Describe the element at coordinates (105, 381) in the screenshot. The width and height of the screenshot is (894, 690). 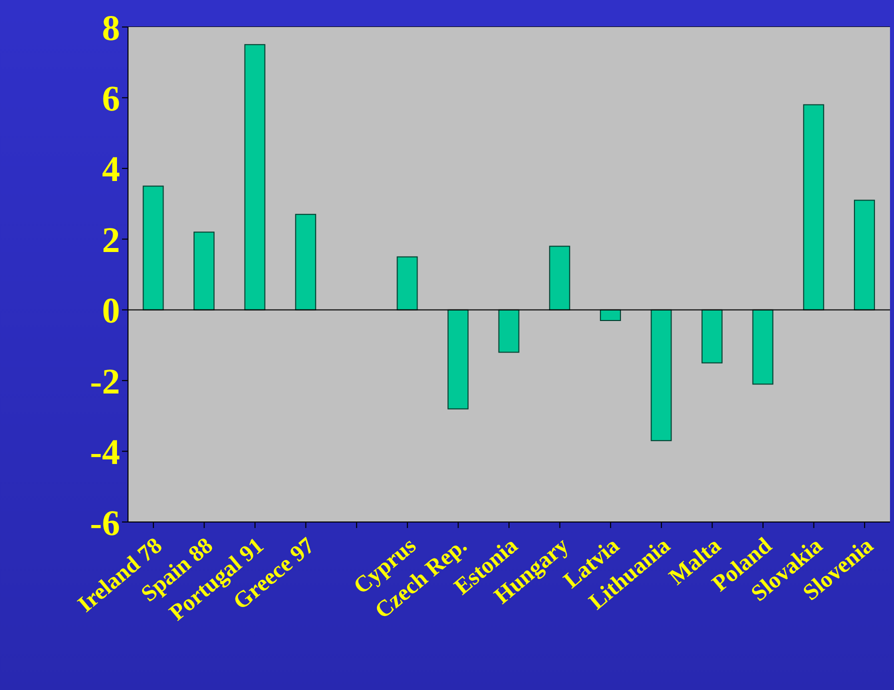
I see `y-tick-label: -2` at that location.